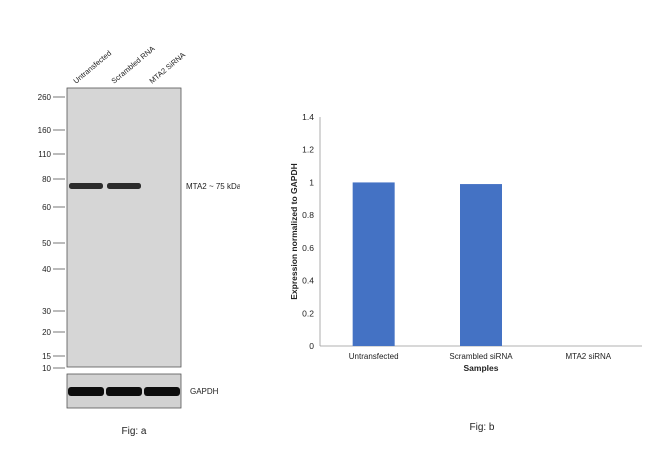 The image size is (650, 464). Describe the element at coordinates (46, 356) in the screenshot. I see `marker-label: 15` at that location.